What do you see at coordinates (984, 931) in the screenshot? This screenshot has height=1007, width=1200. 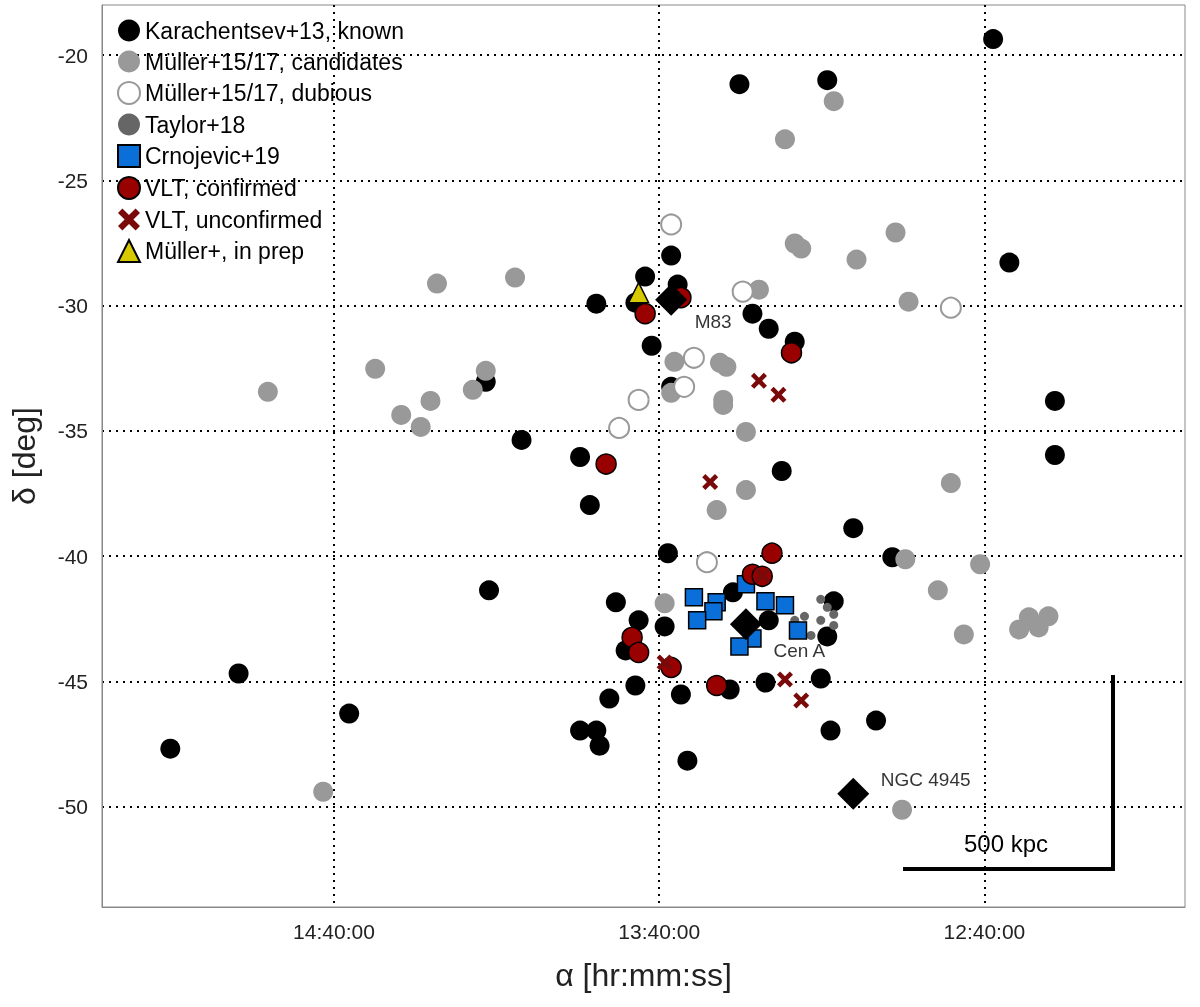 I see `x-tick-label: 12:40:00` at bounding box center [984, 931].